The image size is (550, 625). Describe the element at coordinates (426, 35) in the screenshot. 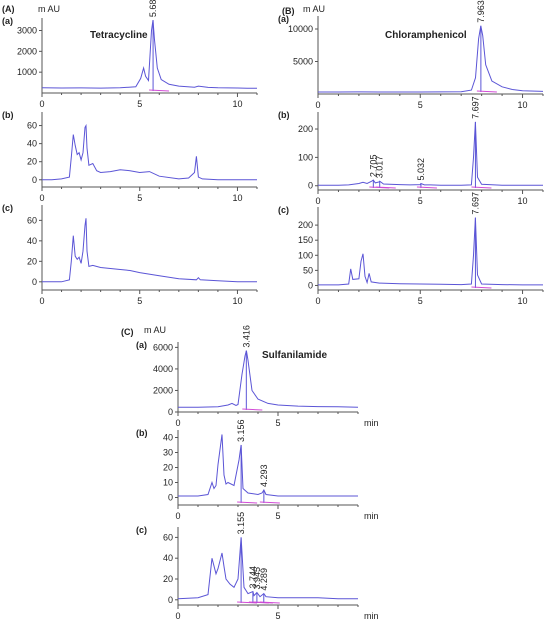

I see `section-b-title: Chloramphenicol` at that location.